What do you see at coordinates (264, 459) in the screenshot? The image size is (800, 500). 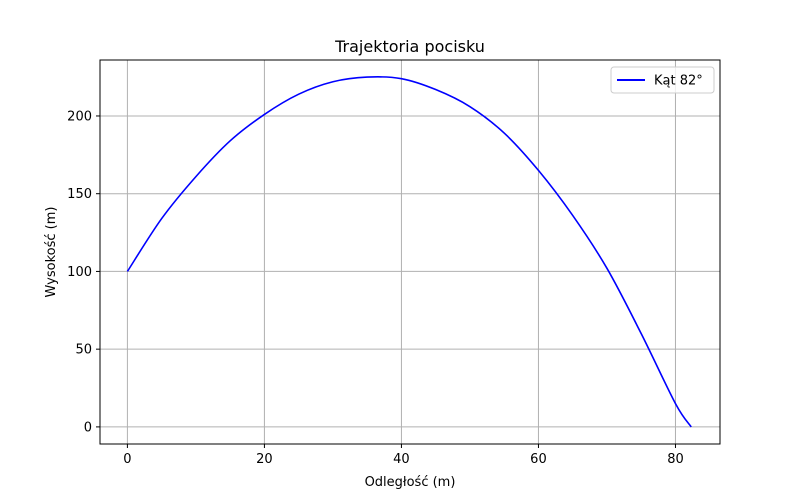 I see `x-tick-label: 20` at bounding box center [264, 459].